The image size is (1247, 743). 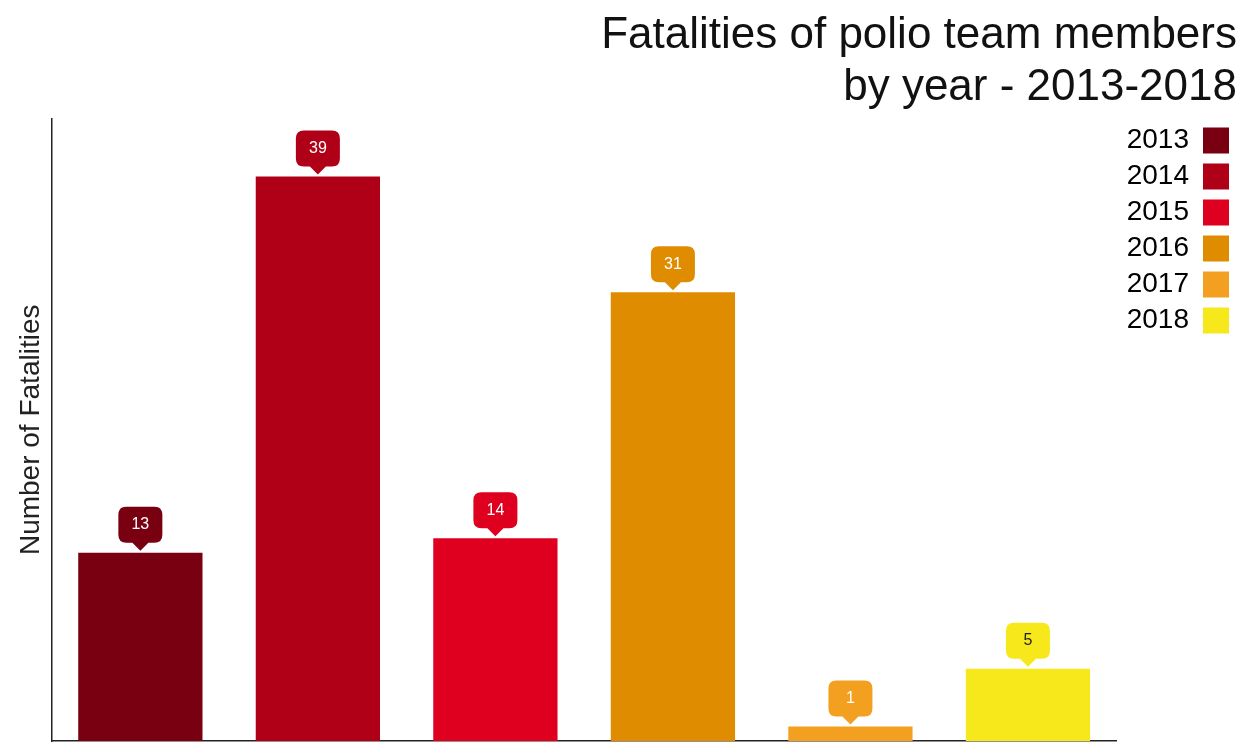 What do you see at coordinates (140, 524) in the screenshot?
I see `data-label: 13` at bounding box center [140, 524].